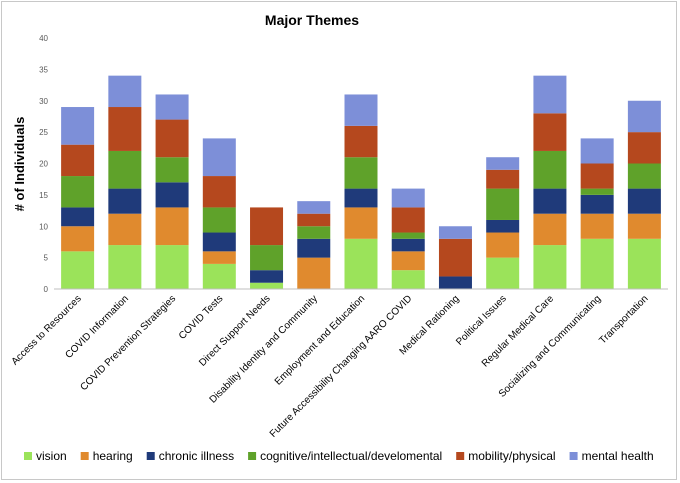 Image resolution: width=680 pixels, height=483 pixels. Describe the element at coordinates (46, 289) in the screenshot. I see `y-tick-label: 0` at that location.